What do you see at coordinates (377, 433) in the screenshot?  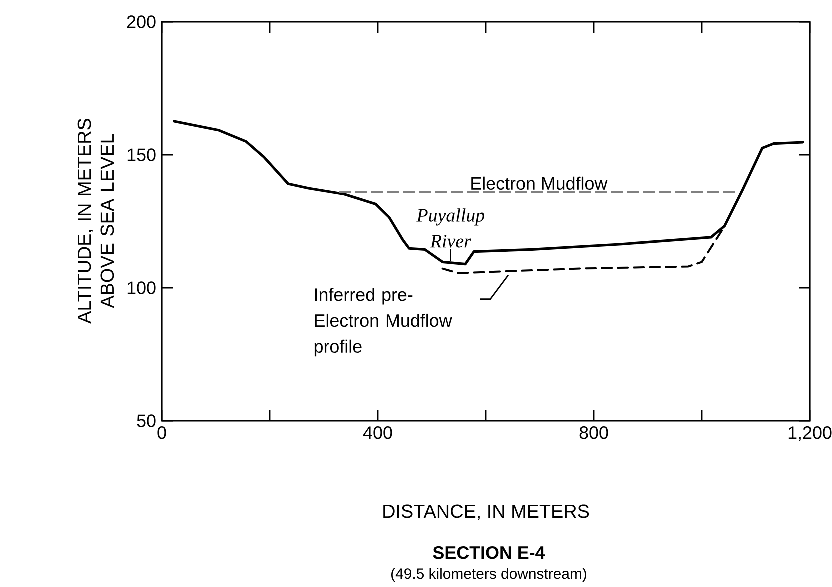 I see `x-tick-label: 400` at bounding box center [377, 433].